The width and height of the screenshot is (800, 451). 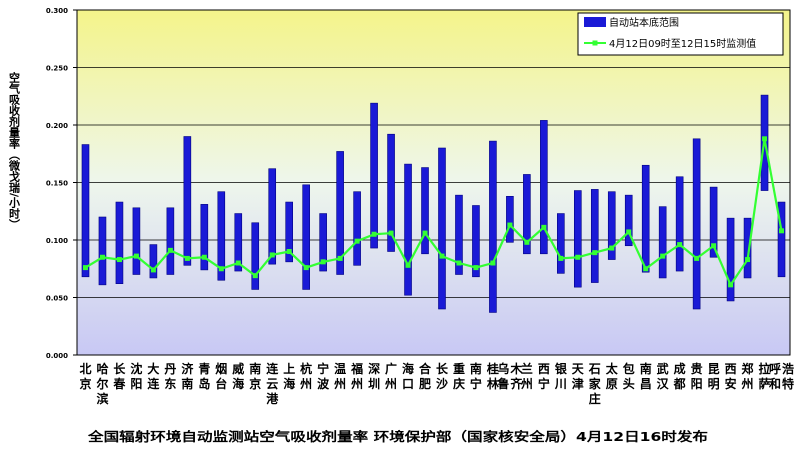 What do you see at coordinates (57, 241) in the screenshot?
I see `y-tick-label: 0.100` at bounding box center [57, 241].